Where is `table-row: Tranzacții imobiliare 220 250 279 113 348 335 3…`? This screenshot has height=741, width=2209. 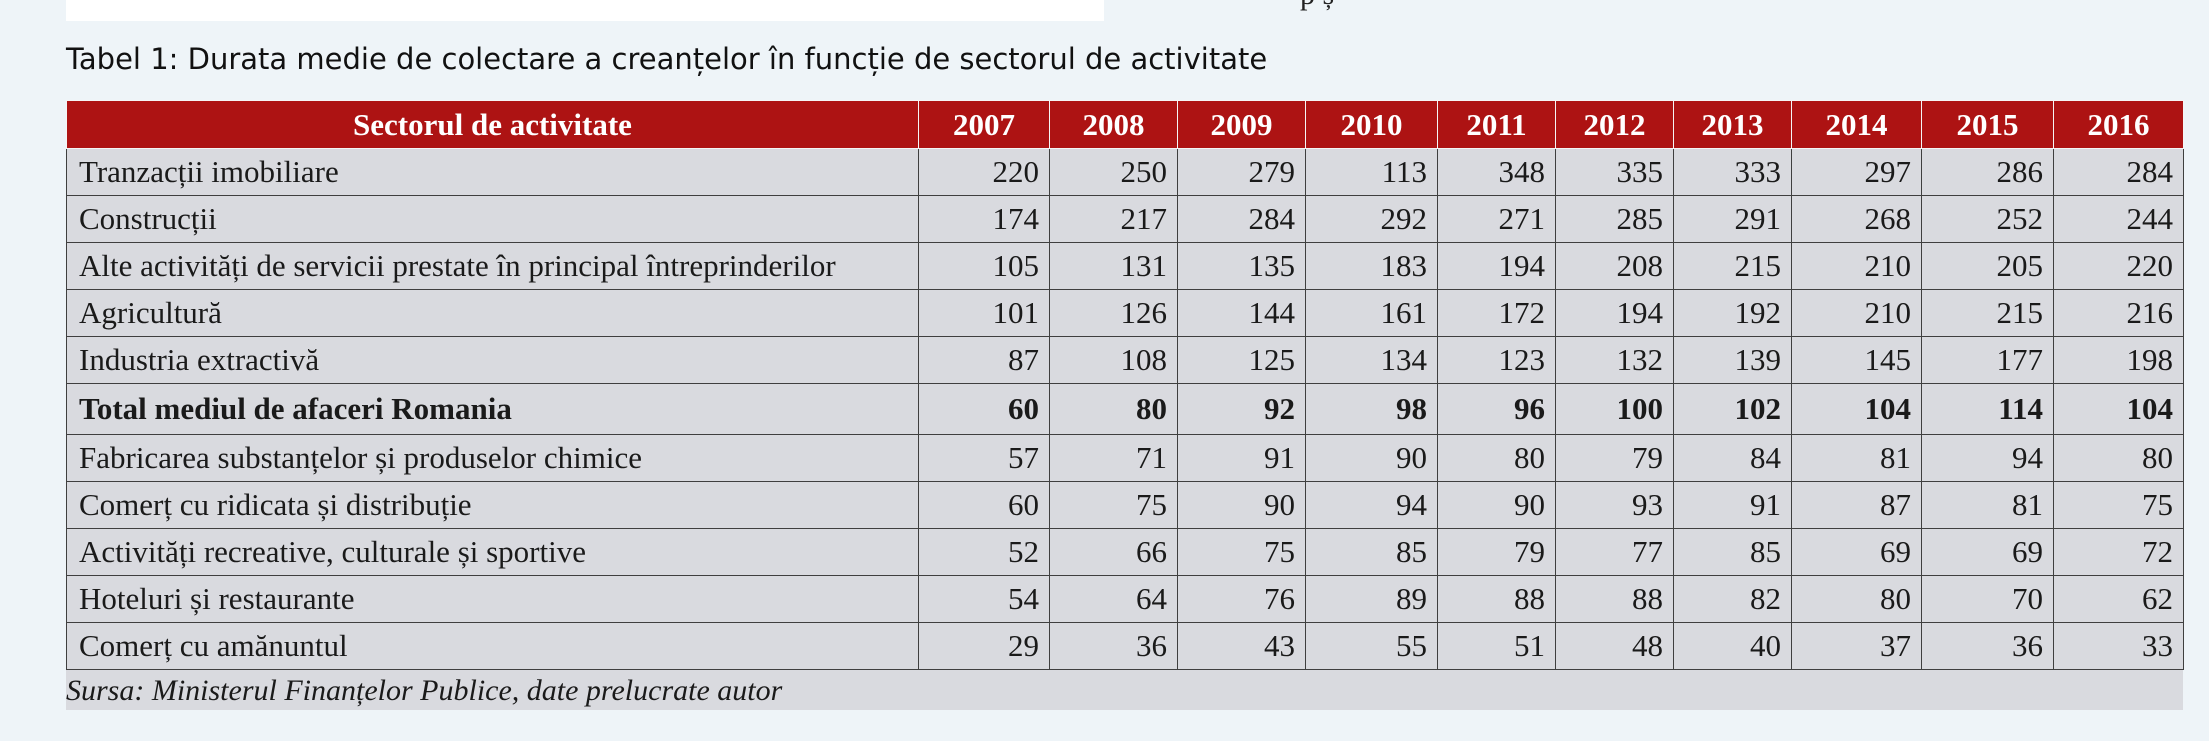
table-row: Tranzacții imobiliare 220 250 279 113 348 335 3… is located at coordinates (1125, 172).